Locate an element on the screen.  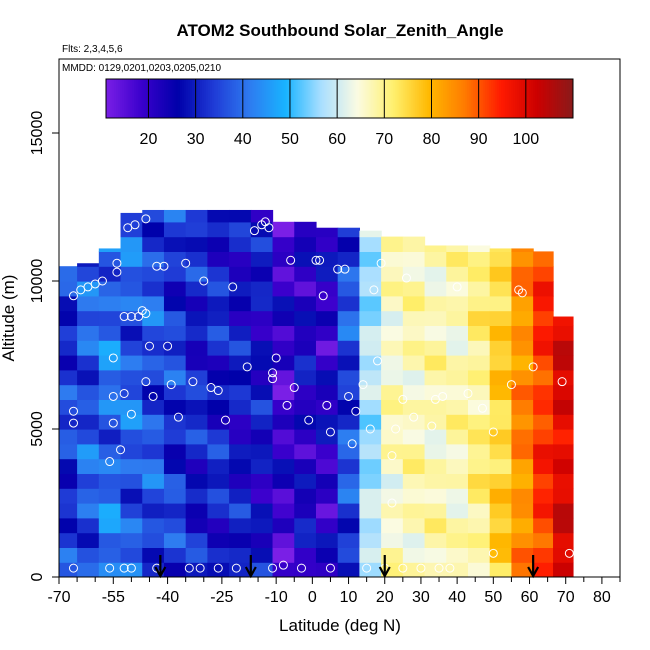
x-tick-label: -25 is located at coordinates (221, 597).